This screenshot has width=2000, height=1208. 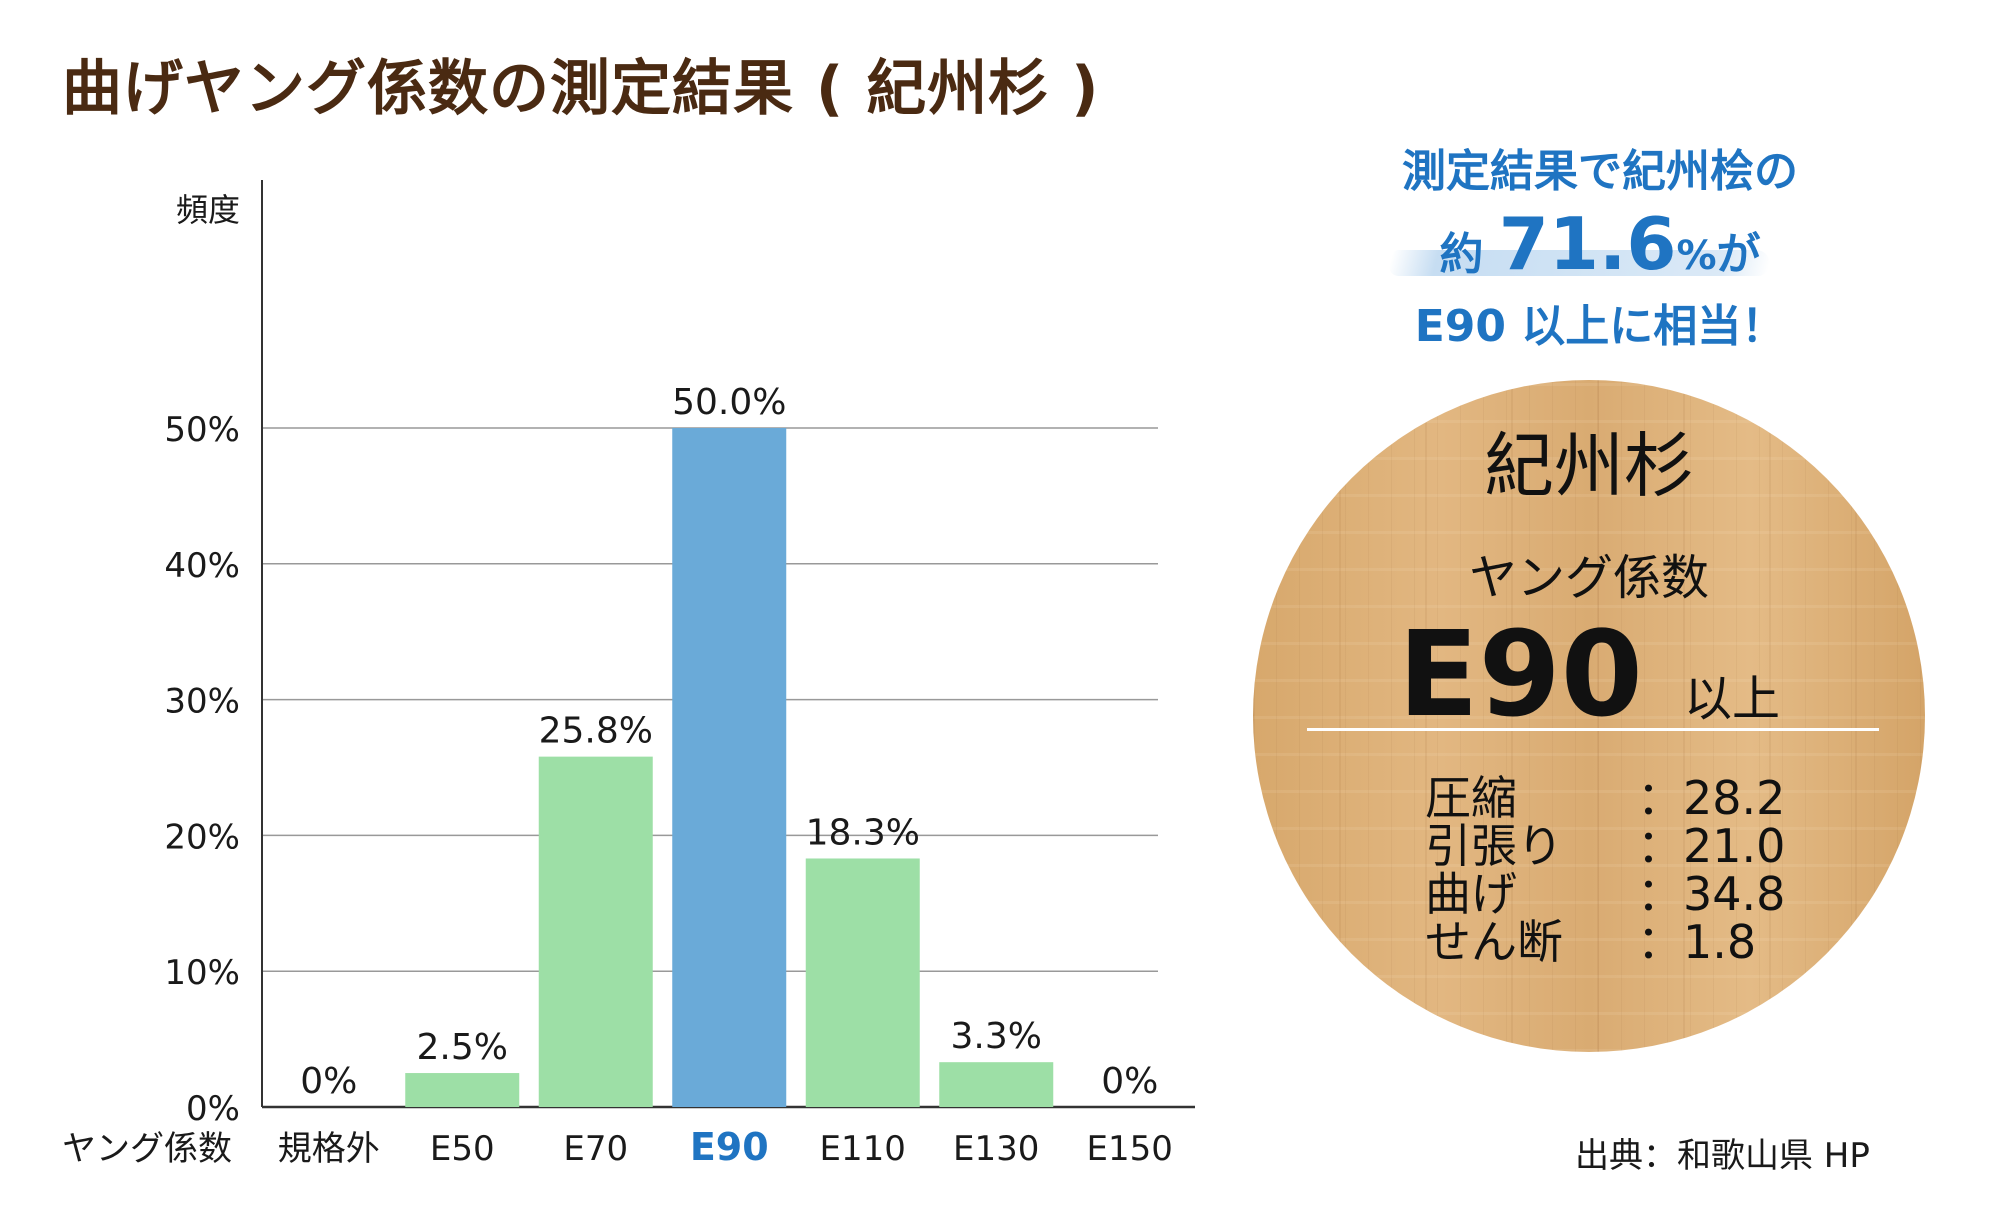 What do you see at coordinates (202, 837) in the screenshot?
I see `y-tick-label: 20%` at bounding box center [202, 837].